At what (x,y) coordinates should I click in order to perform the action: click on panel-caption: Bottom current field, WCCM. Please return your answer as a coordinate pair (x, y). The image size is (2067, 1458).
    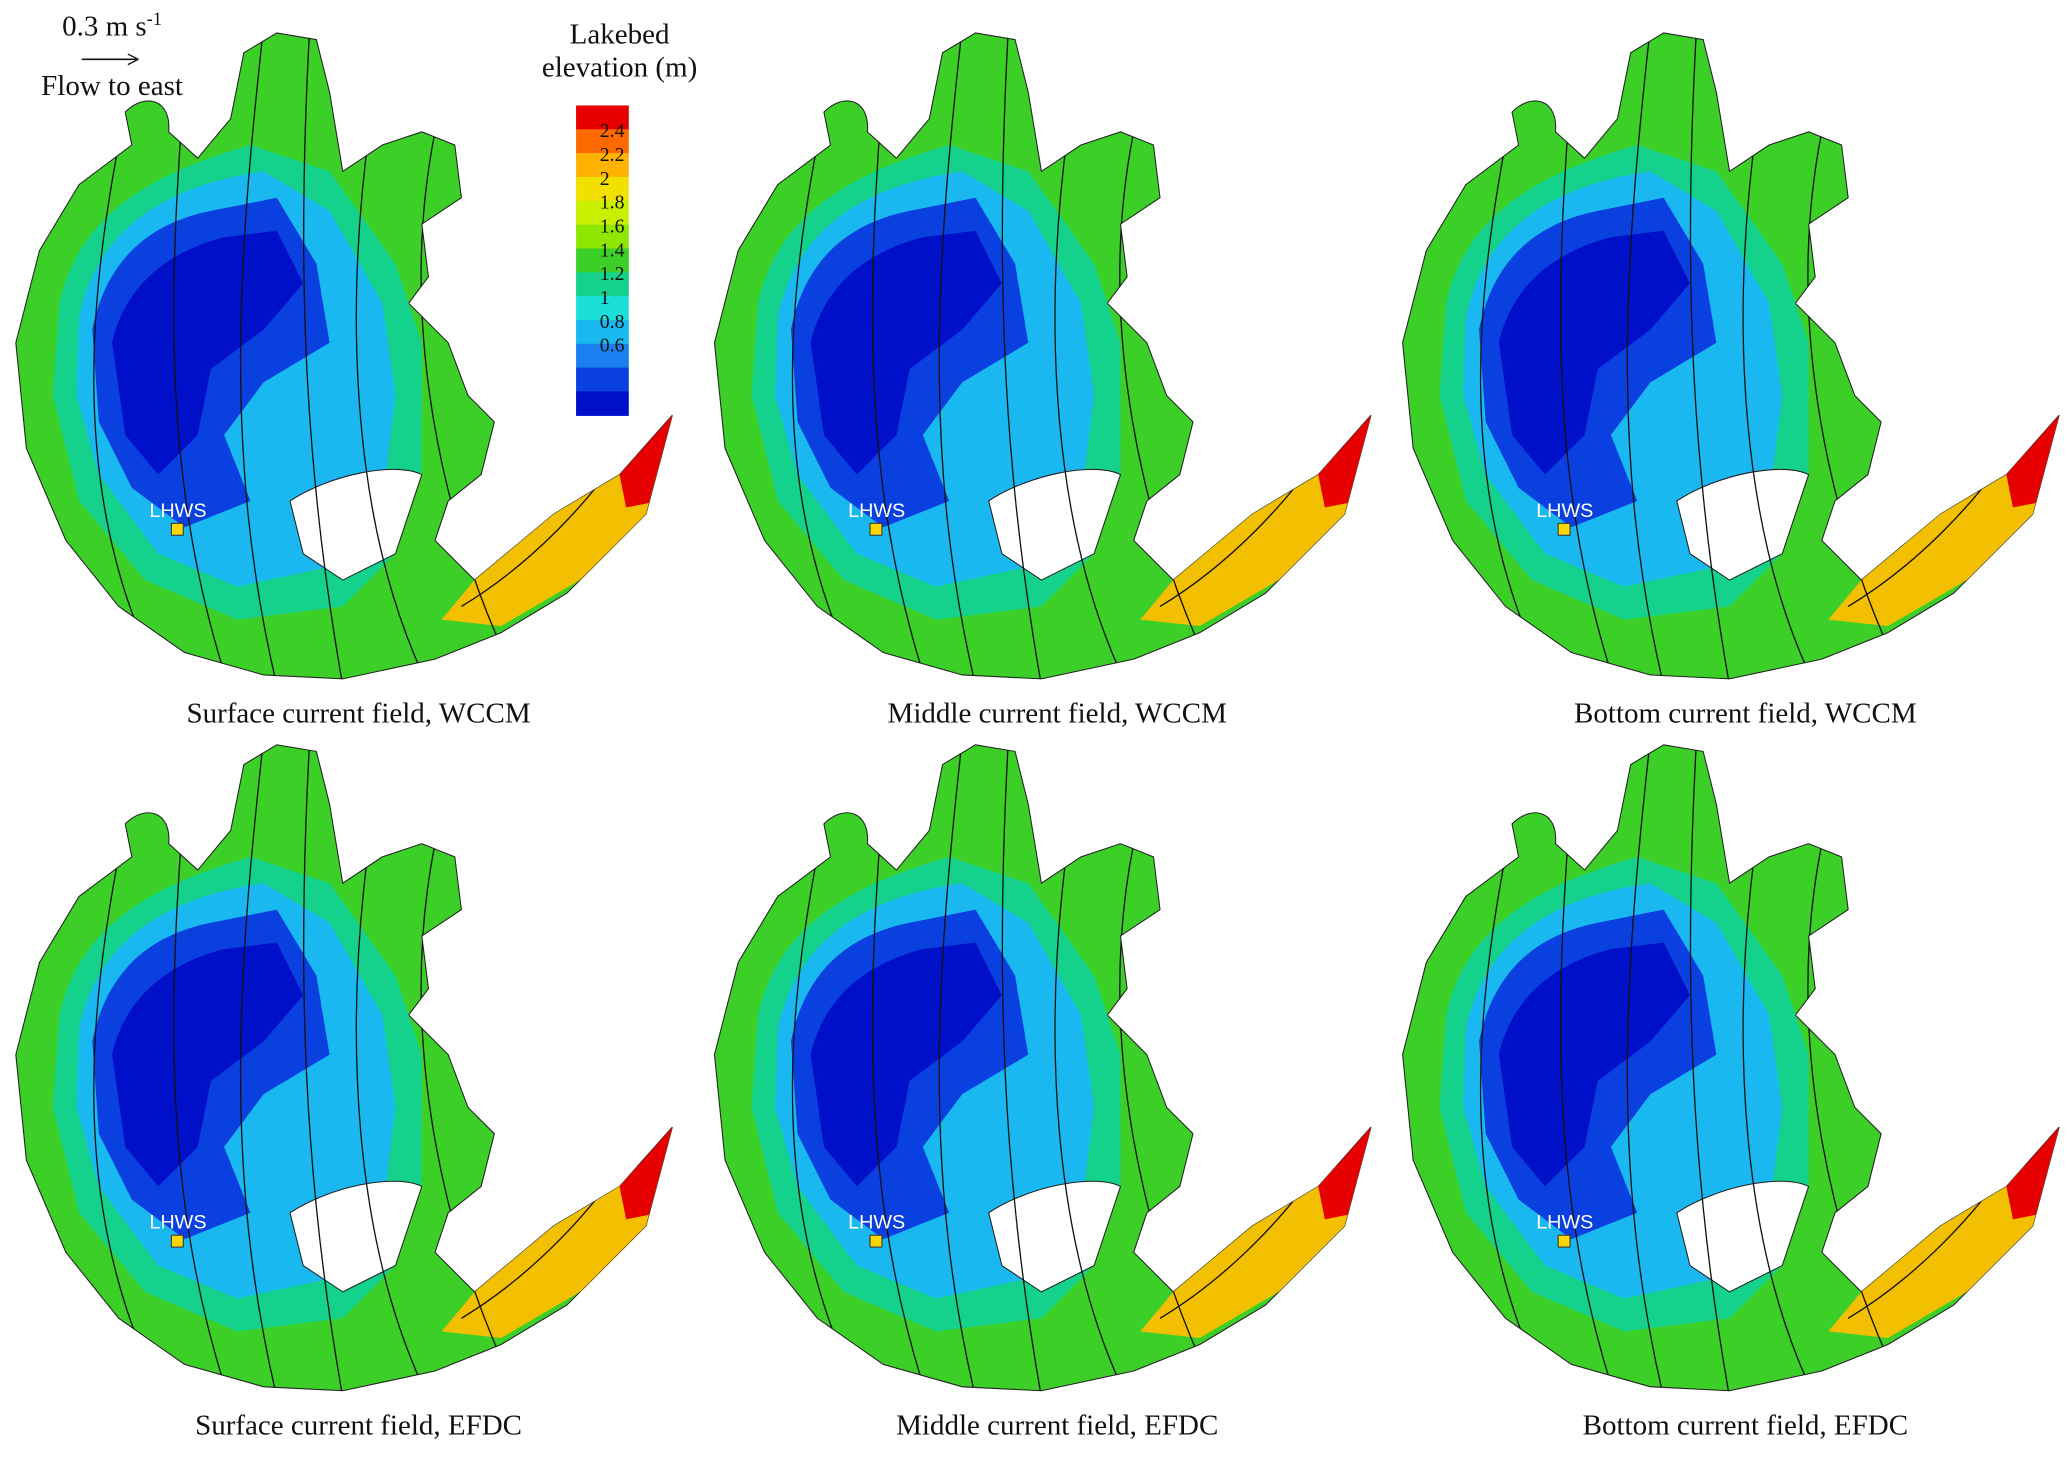
    Looking at the image, I should click on (1745, 713).